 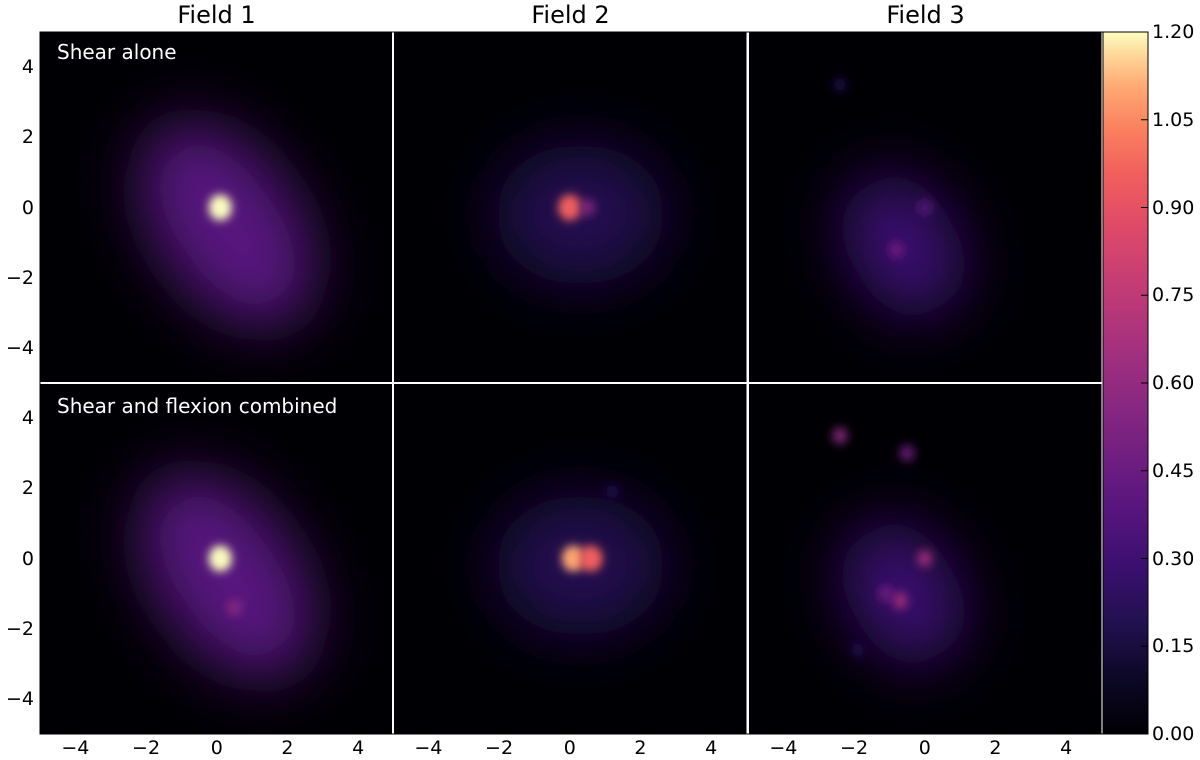 I want to click on colorbar-tick-label: 0.45, so click(x=1173, y=470).